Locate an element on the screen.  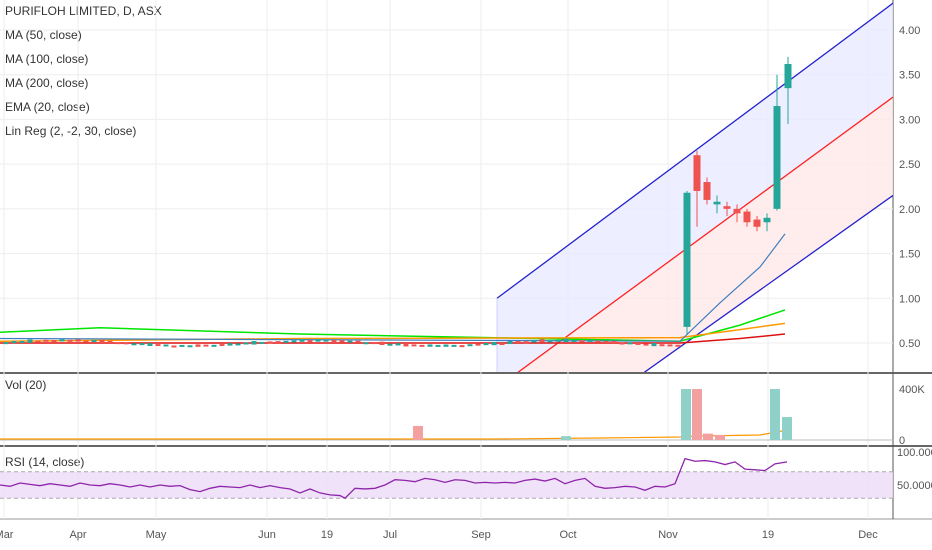
x-tick-label: Nov is located at coordinates (668, 535).